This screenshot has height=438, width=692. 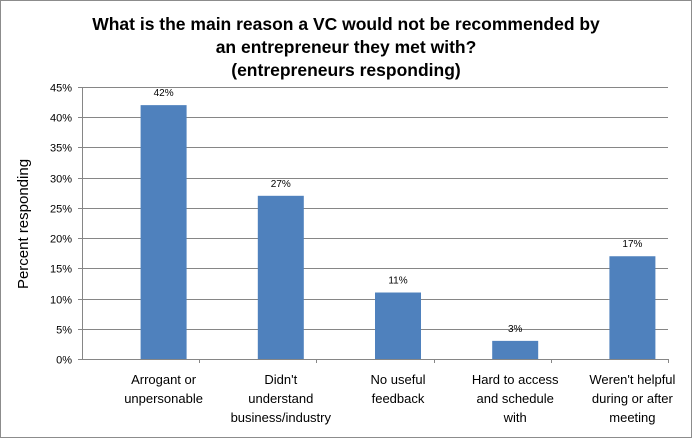 I want to click on x-category-label-line: Arrogant or, so click(x=164, y=379).